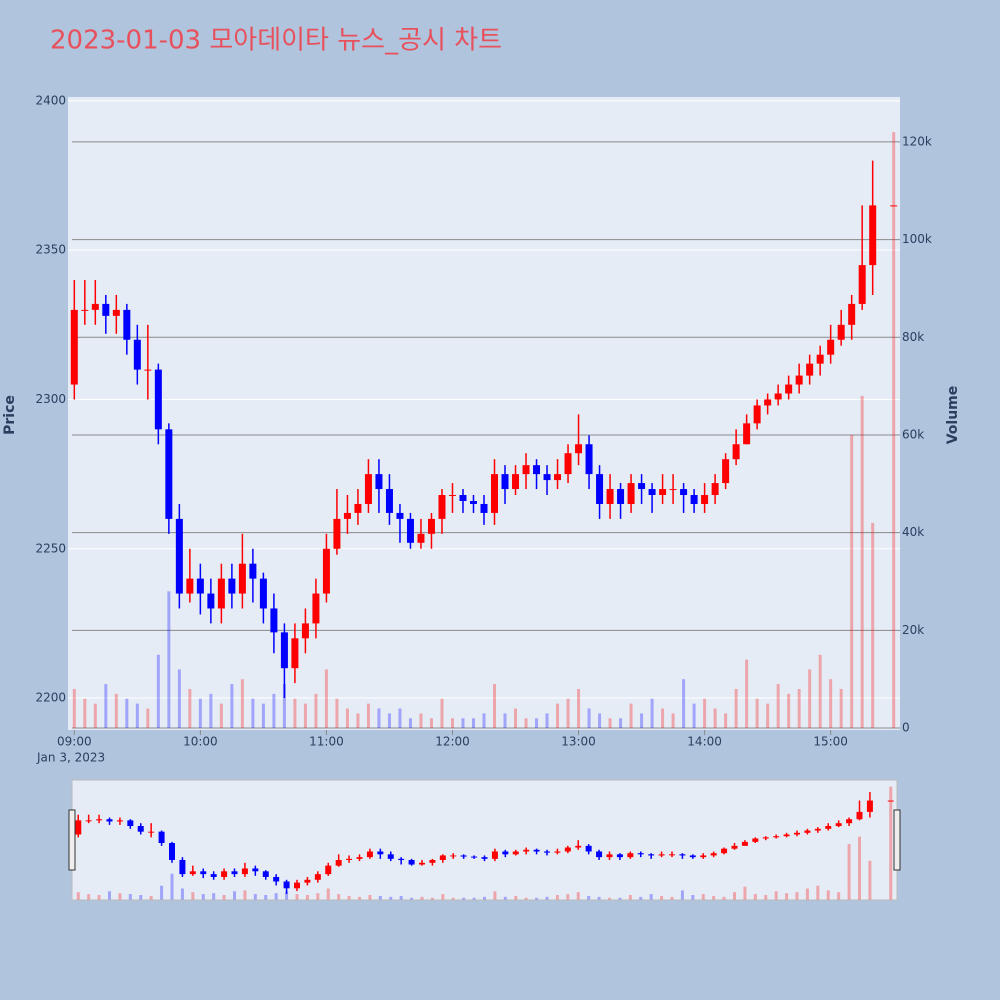 This screenshot has width=1000, height=1000. I want to click on x-tick-label: 09:00, so click(74, 742).